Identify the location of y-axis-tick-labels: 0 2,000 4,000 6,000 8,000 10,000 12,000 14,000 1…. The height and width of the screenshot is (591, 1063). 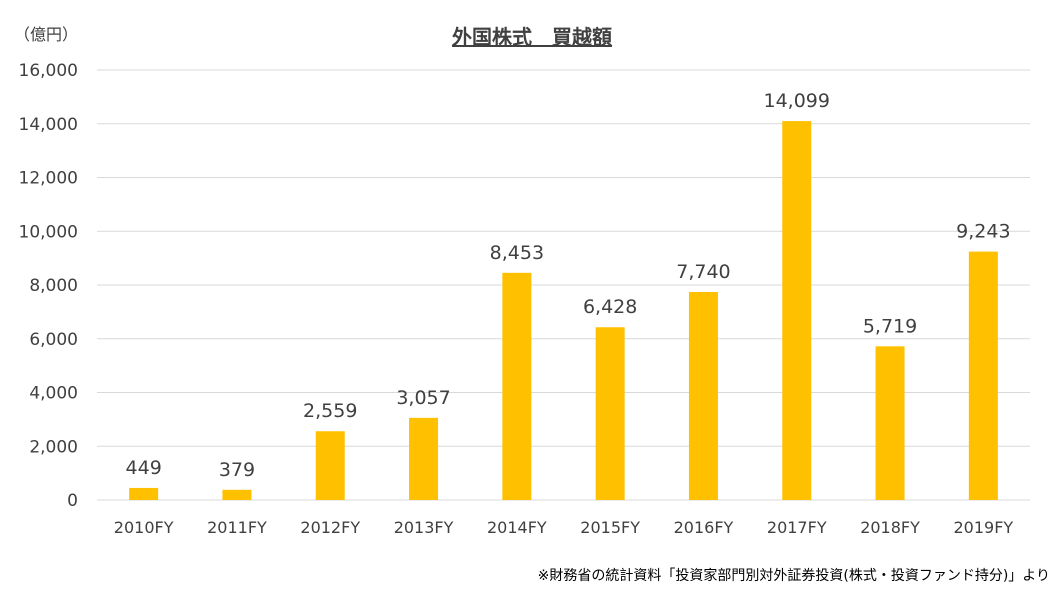
(48, 286).